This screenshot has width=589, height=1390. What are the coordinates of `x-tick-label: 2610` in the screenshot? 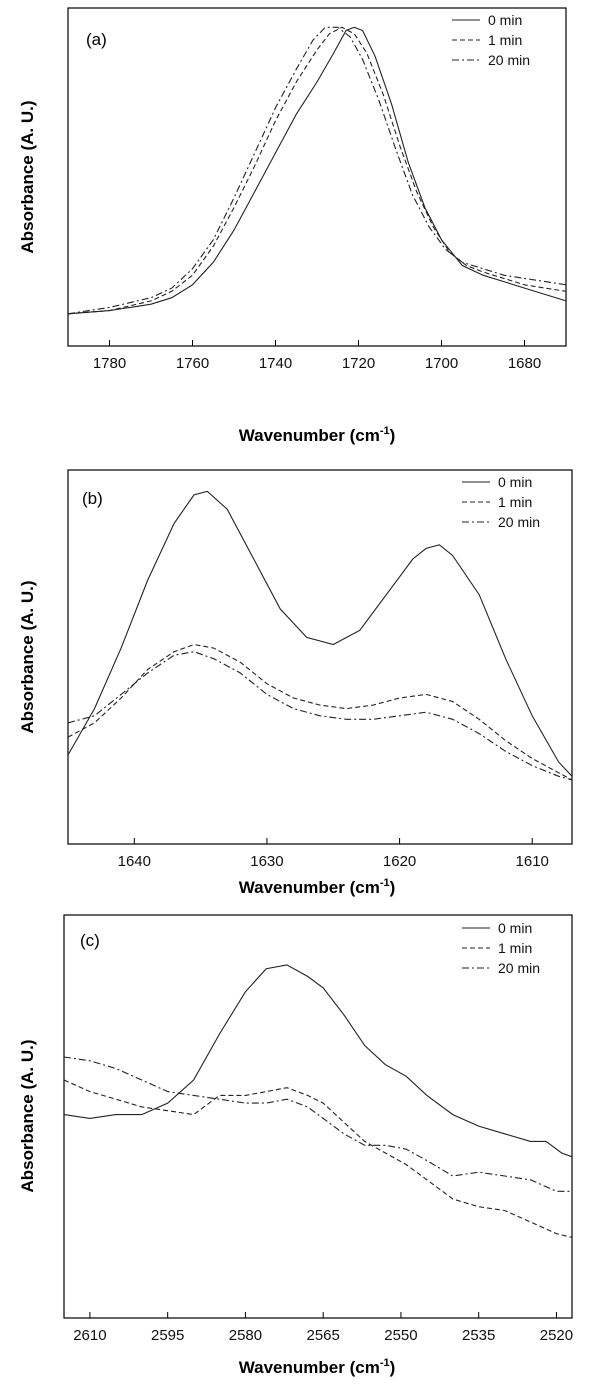 It's located at (89, 1335).